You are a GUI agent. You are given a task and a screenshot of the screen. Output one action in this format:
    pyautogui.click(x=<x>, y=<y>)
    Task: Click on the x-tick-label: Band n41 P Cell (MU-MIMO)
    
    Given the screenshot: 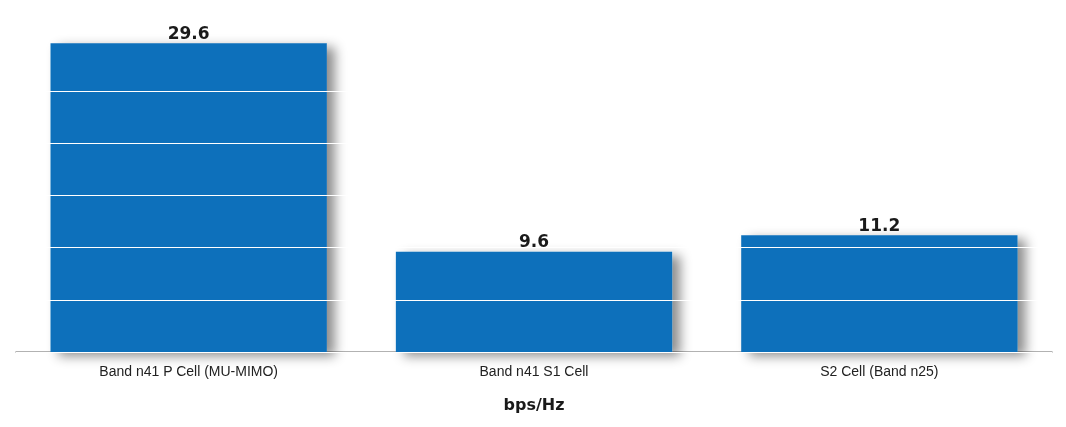 What is the action you would take?
    pyautogui.click(x=189, y=371)
    